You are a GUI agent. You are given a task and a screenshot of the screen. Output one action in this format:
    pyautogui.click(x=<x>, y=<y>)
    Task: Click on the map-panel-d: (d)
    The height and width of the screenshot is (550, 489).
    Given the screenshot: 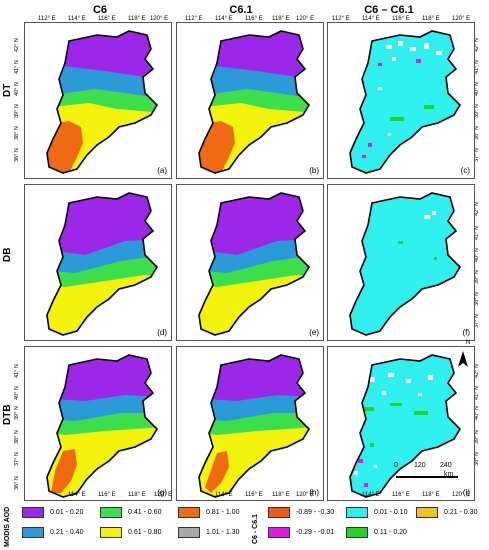 What is the action you would take?
    pyautogui.click(x=98, y=262)
    